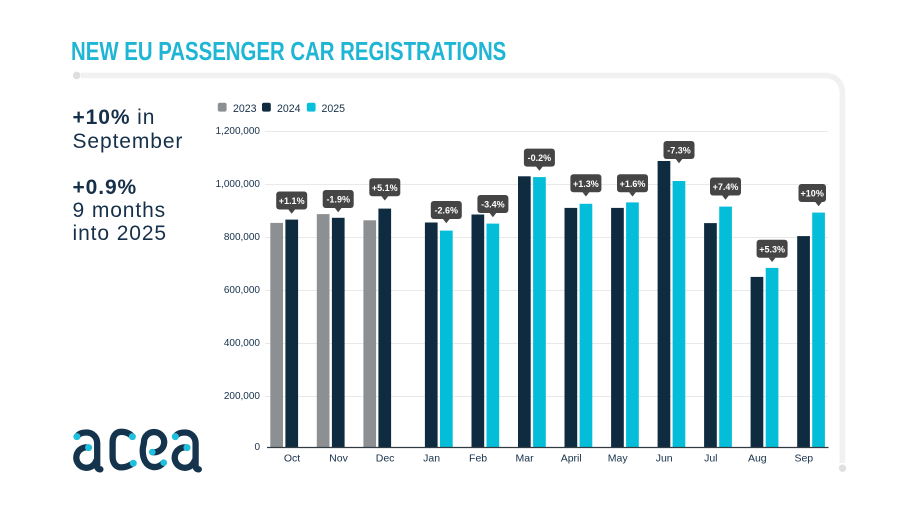 This screenshot has height=507, width=900. What do you see at coordinates (586, 184) in the screenshot?
I see `svg-text: +1.3%` at bounding box center [586, 184].